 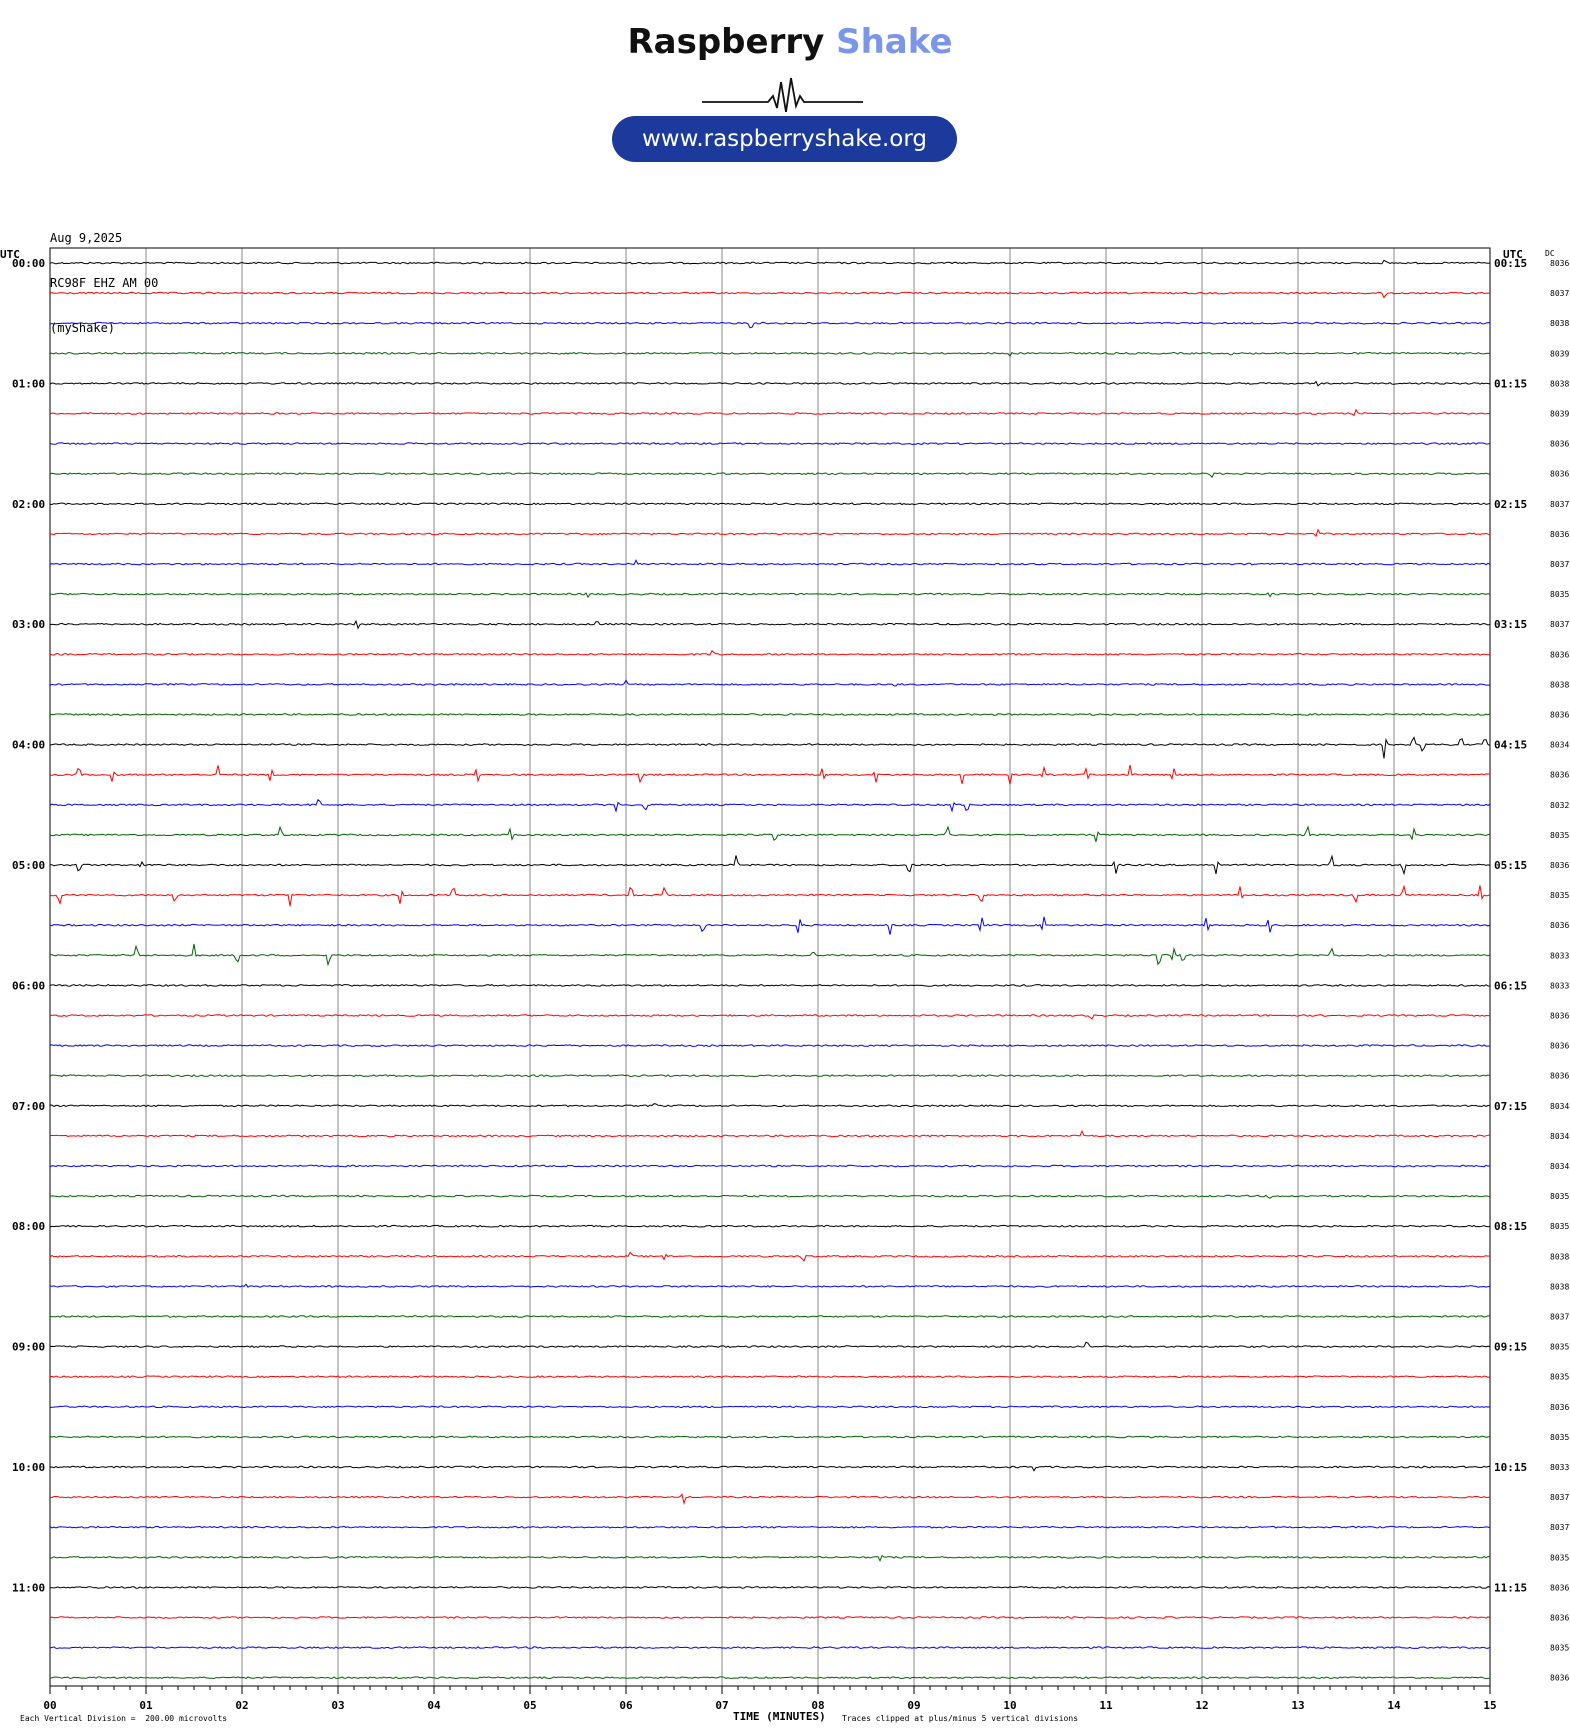 I want to click on right-hour-label: 02:15, so click(x=1510, y=504).